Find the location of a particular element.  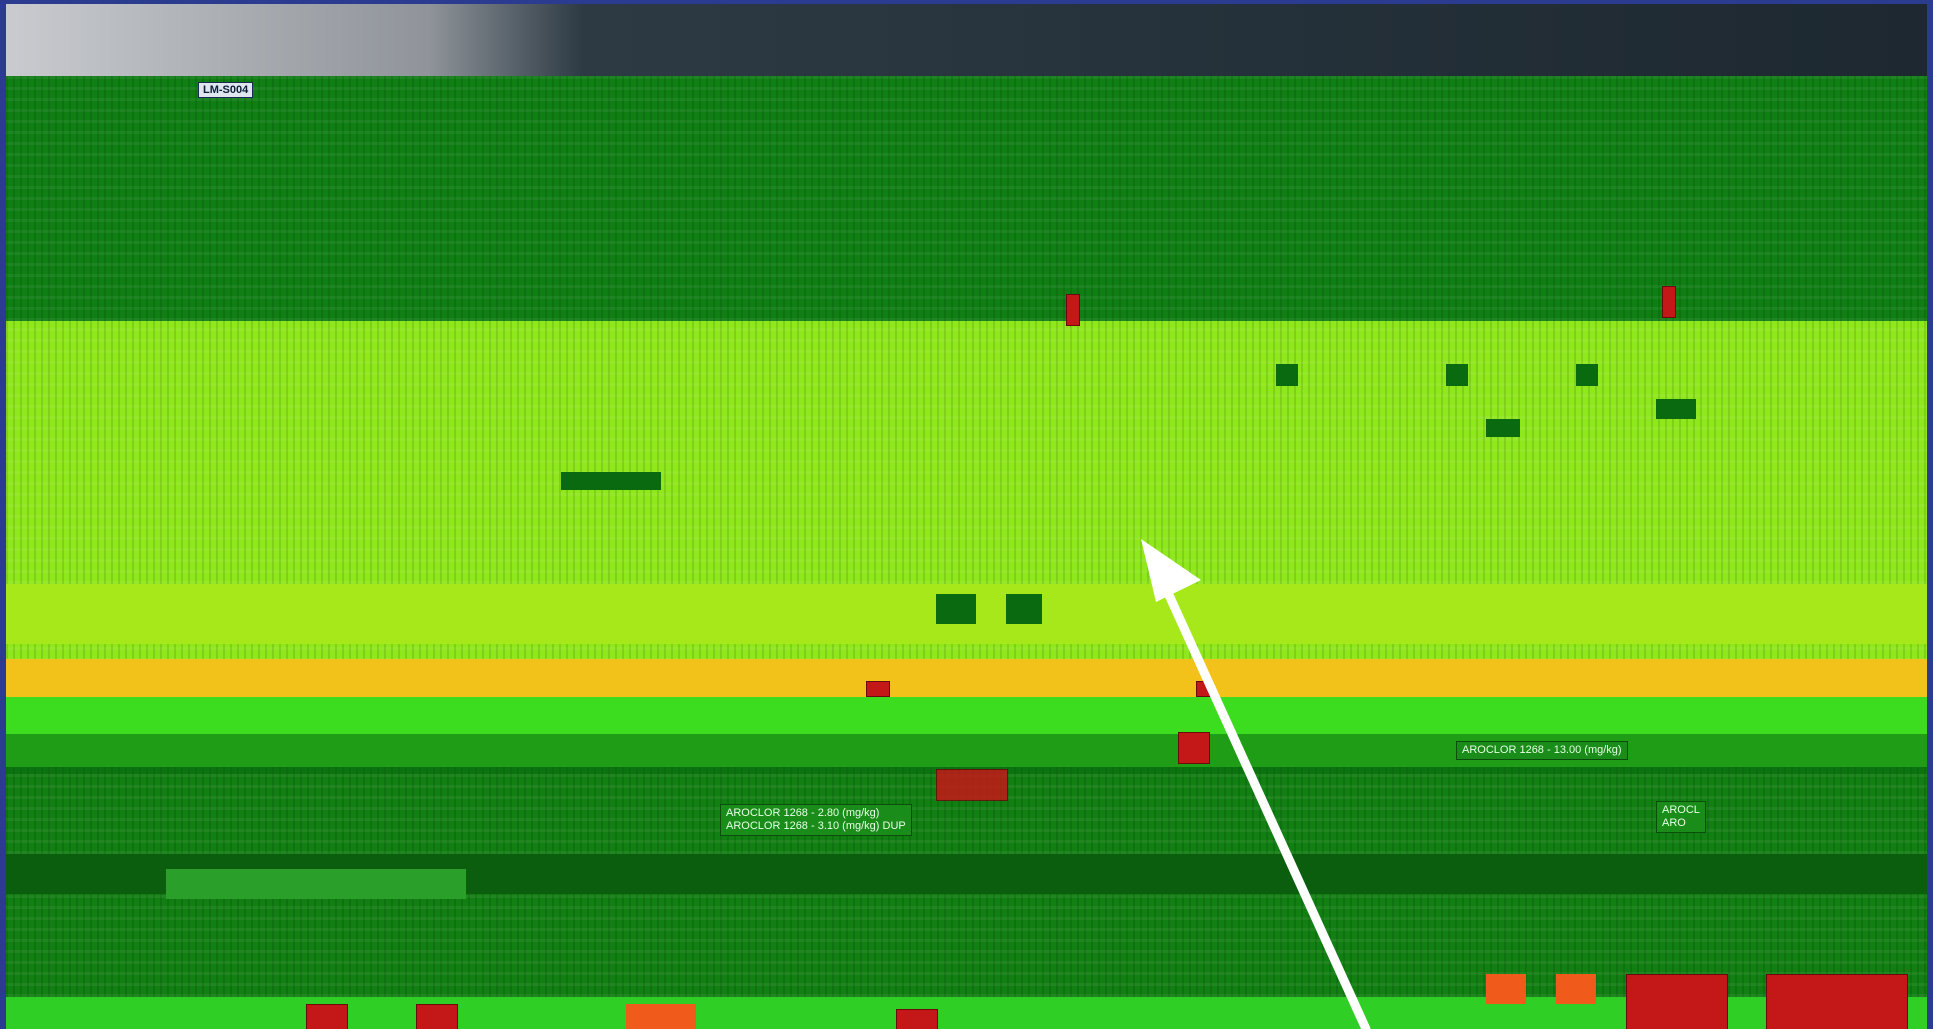

result-line: AROCLOR 1268 - 13.00 (mg/kg) is located at coordinates (1542, 750).